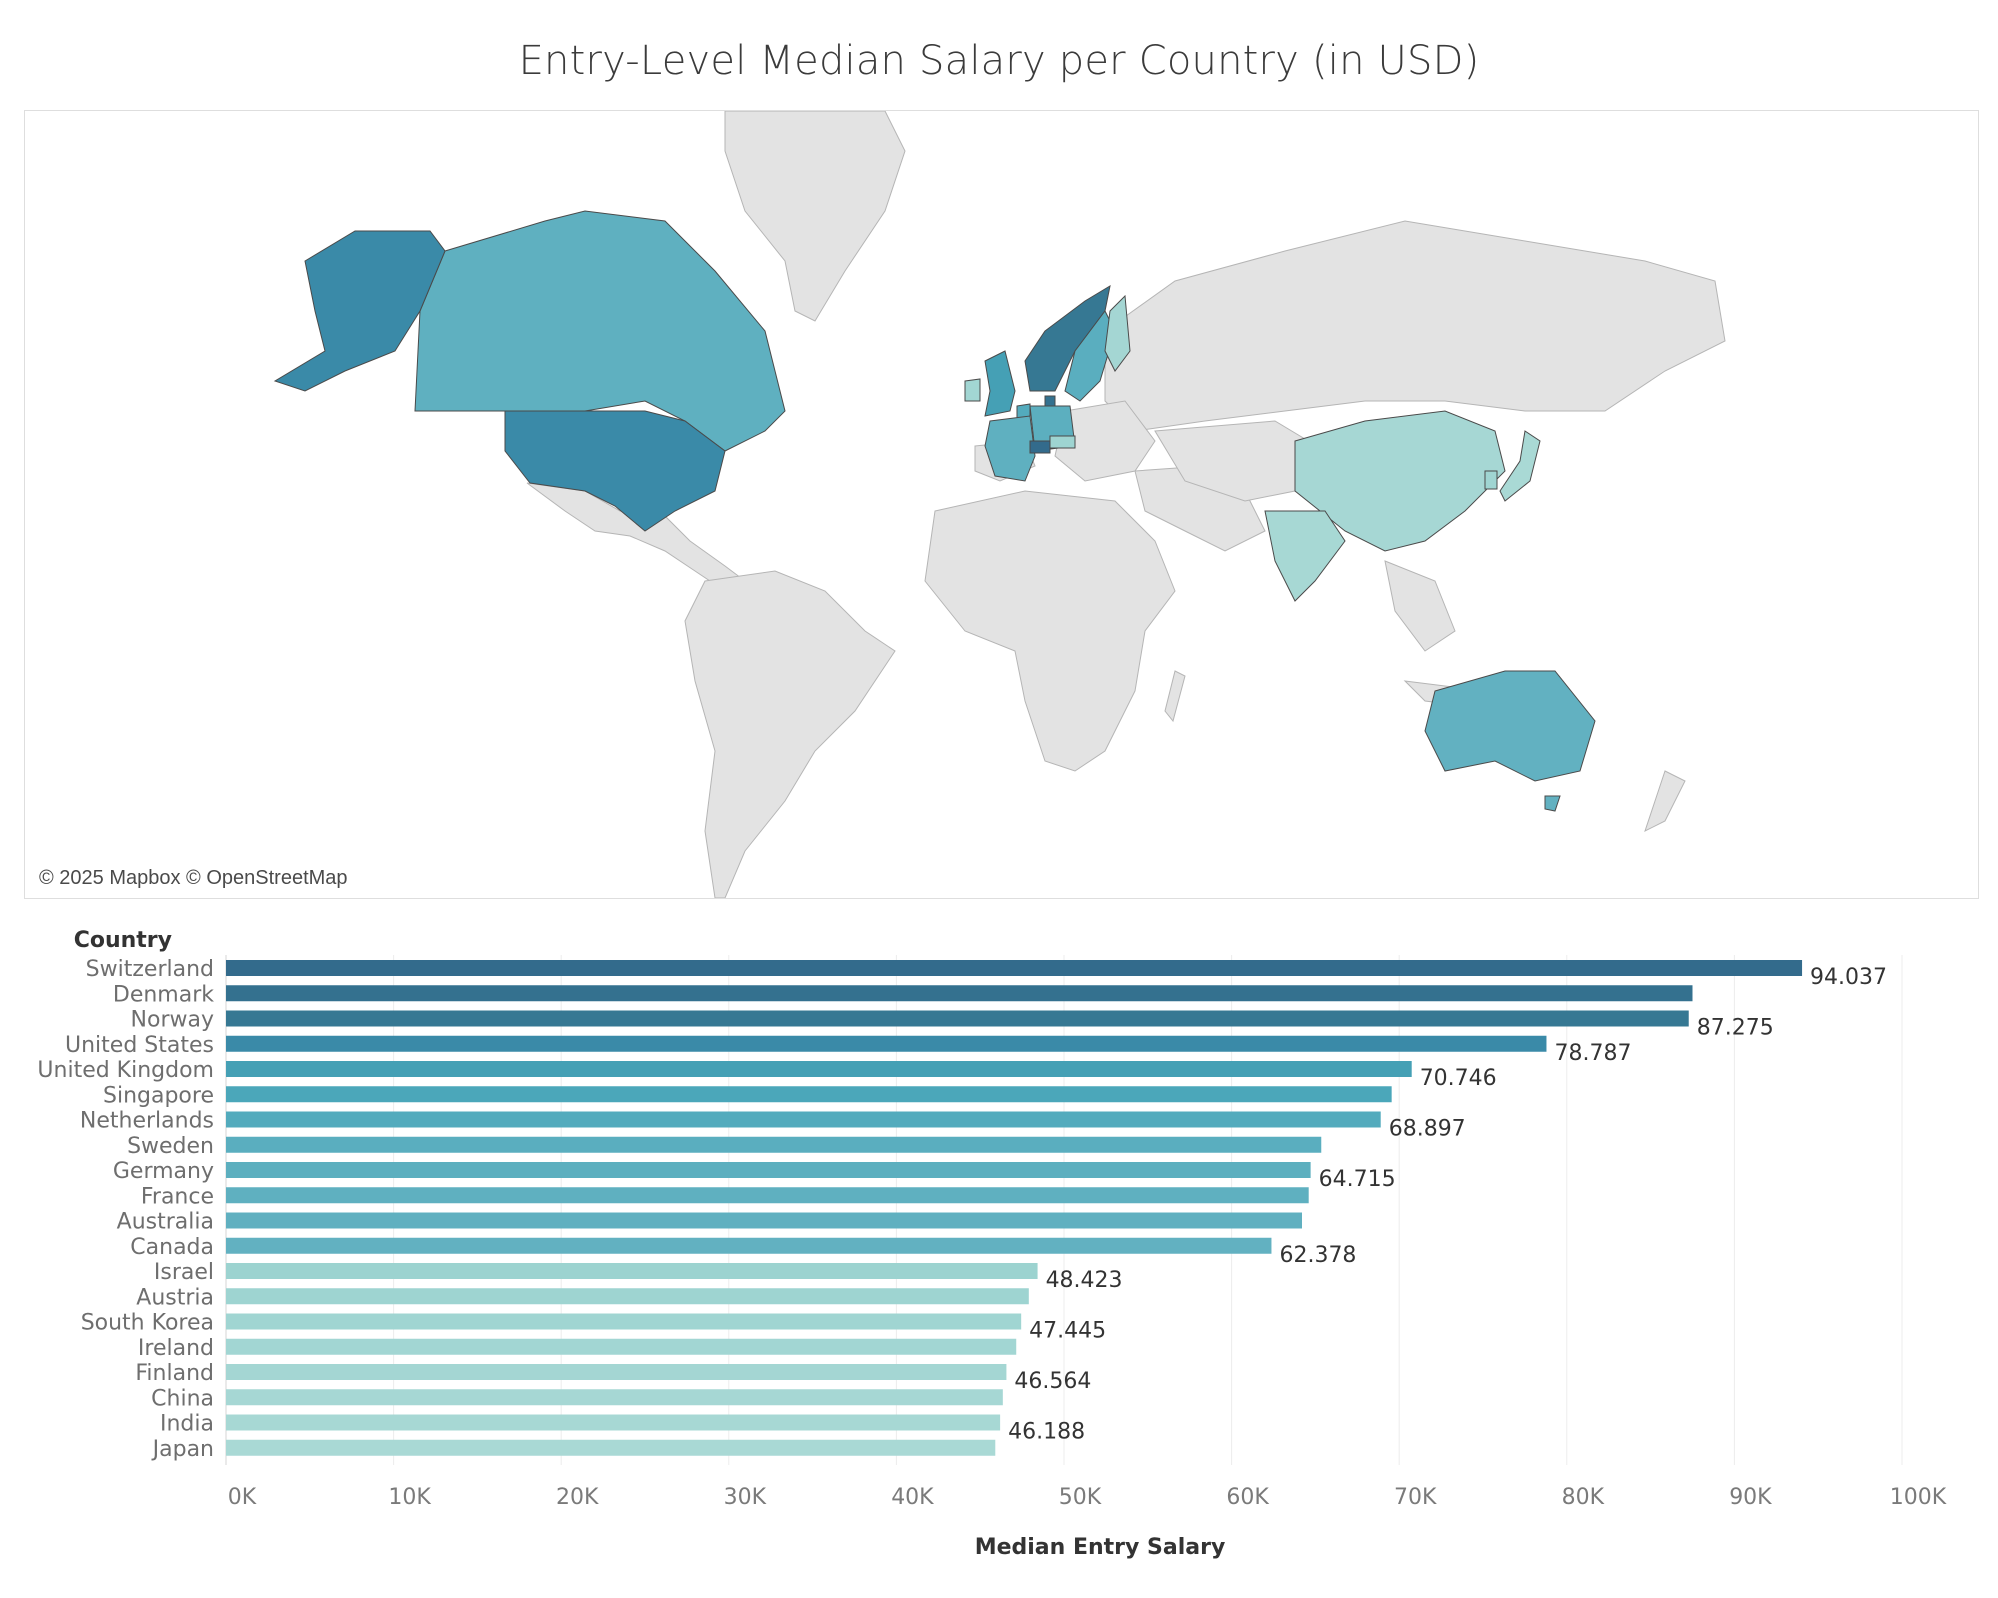 This screenshot has height=1598, width=1998. Describe the element at coordinates (1080, 1497) in the screenshot. I see `x-tick-label: 50K` at that location.